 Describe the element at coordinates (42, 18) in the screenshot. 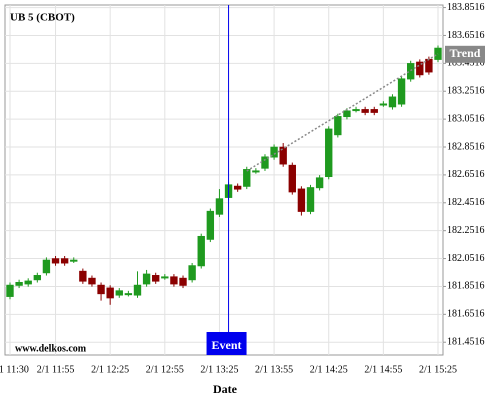

I see `chart-title: UB 5 (CBOT)` at that location.